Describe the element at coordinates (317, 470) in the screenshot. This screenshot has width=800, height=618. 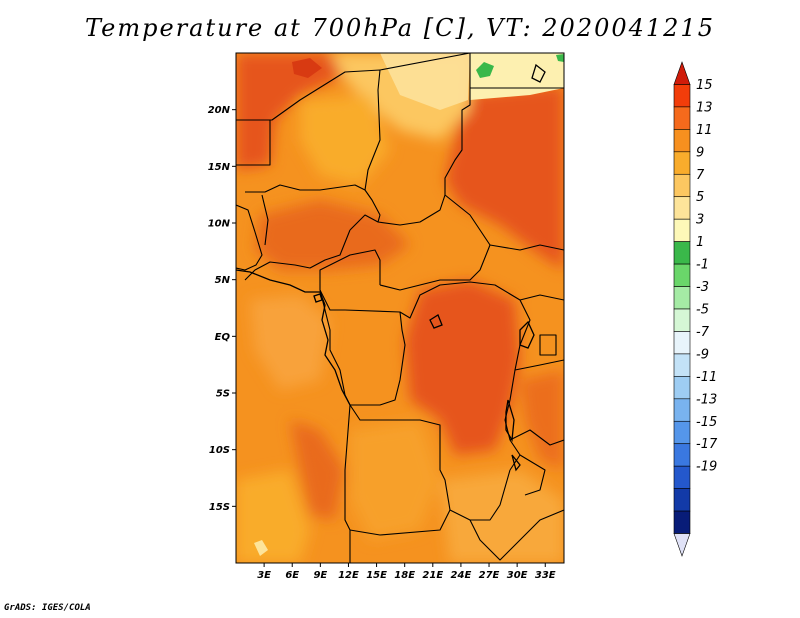
I see `warm-region-southwest` at that location.